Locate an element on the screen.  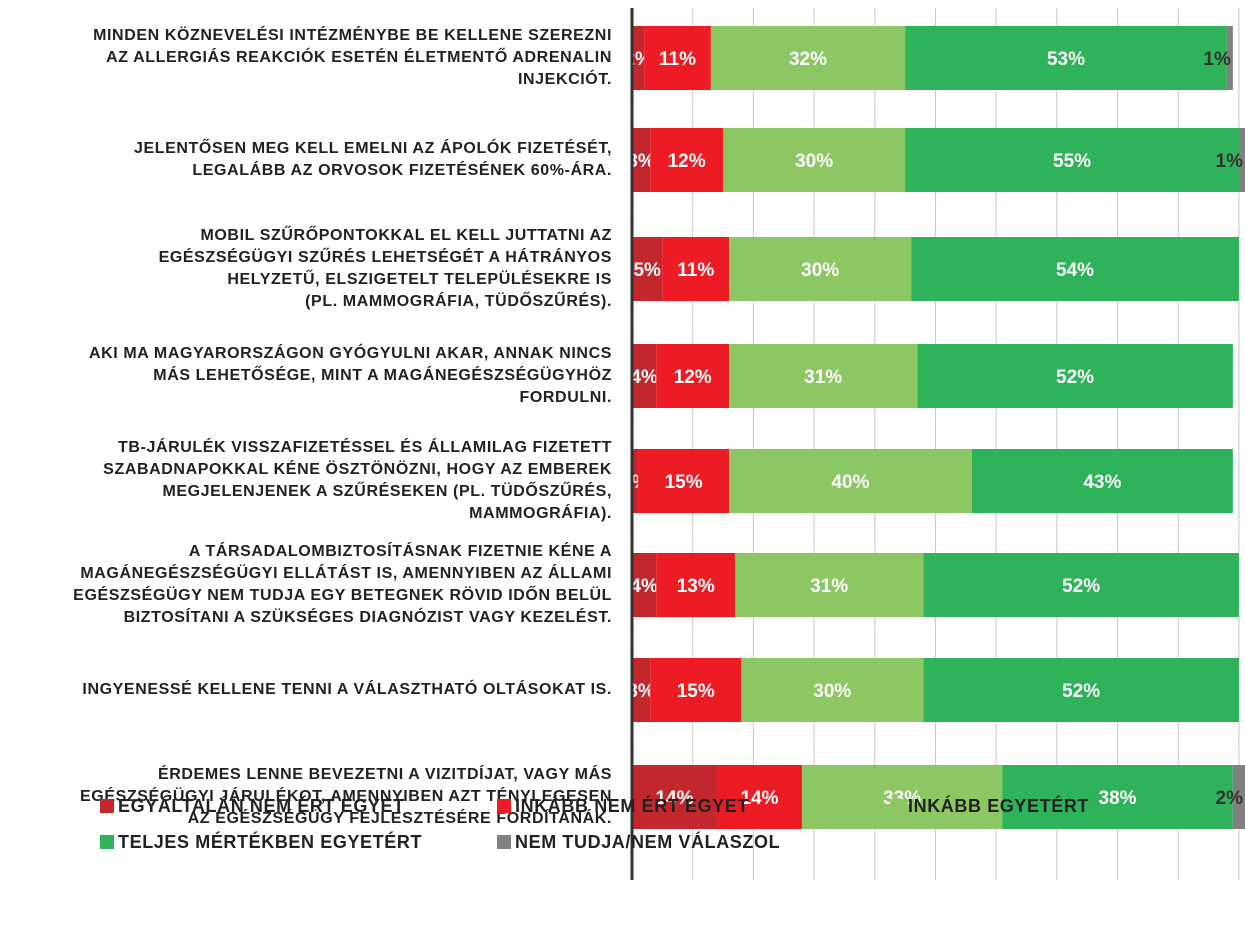
value-label: 38% is located at coordinates (1118, 798).